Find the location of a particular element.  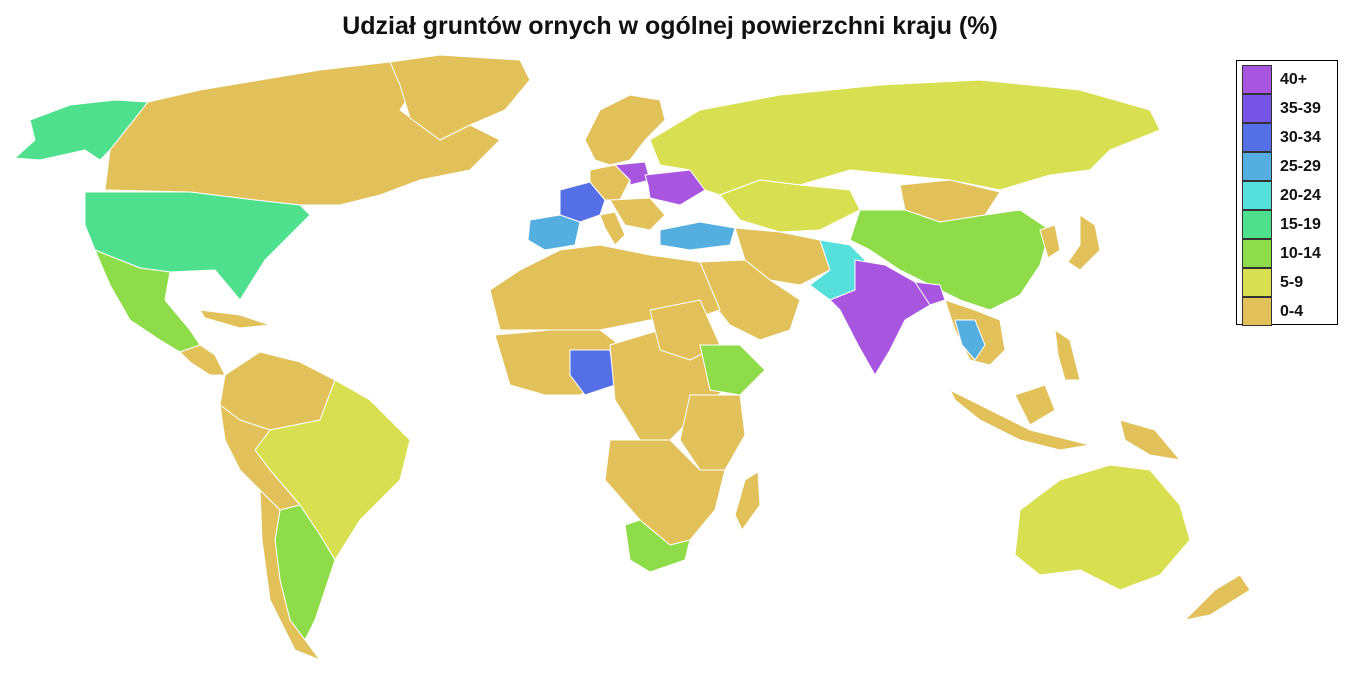

legend-item: 5-9 is located at coordinates (1272, 282).